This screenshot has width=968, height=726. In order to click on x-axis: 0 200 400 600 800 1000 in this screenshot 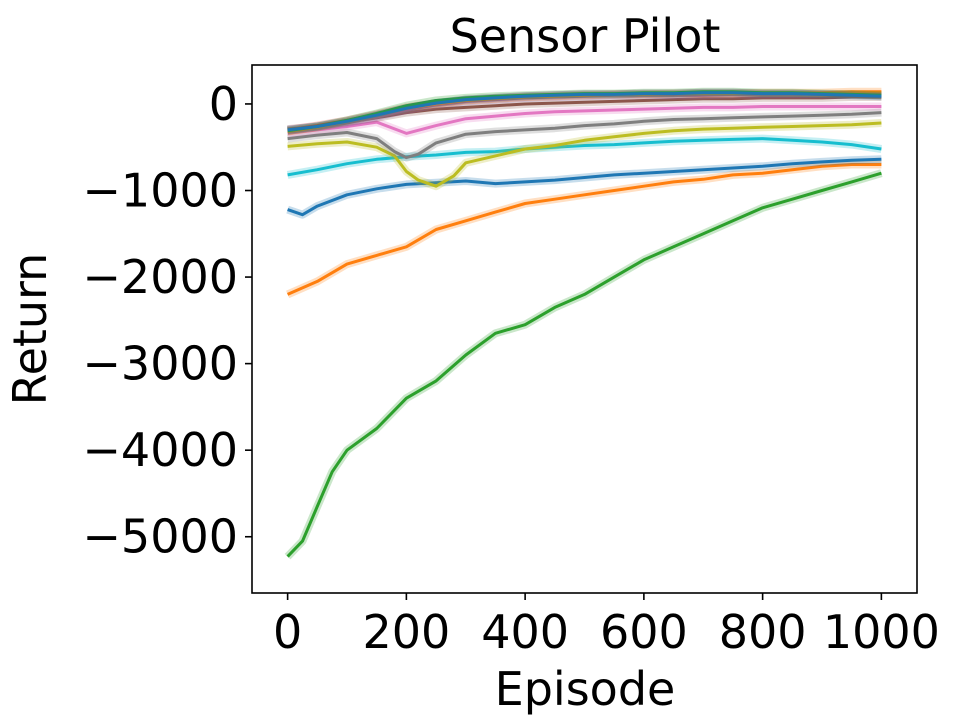, I will do `click(606, 626)`.